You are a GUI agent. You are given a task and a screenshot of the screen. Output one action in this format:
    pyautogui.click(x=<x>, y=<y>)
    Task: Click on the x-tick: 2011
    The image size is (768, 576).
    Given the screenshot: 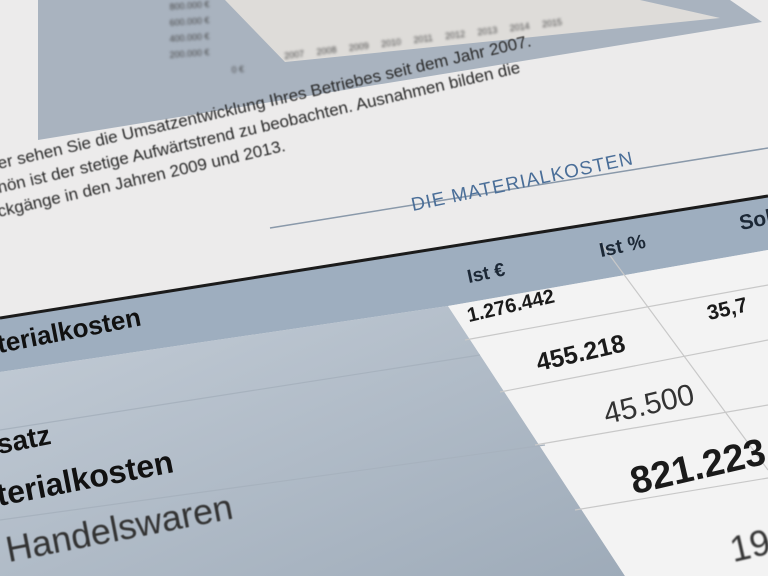 What is the action you would take?
    pyautogui.click(x=423, y=39)
    